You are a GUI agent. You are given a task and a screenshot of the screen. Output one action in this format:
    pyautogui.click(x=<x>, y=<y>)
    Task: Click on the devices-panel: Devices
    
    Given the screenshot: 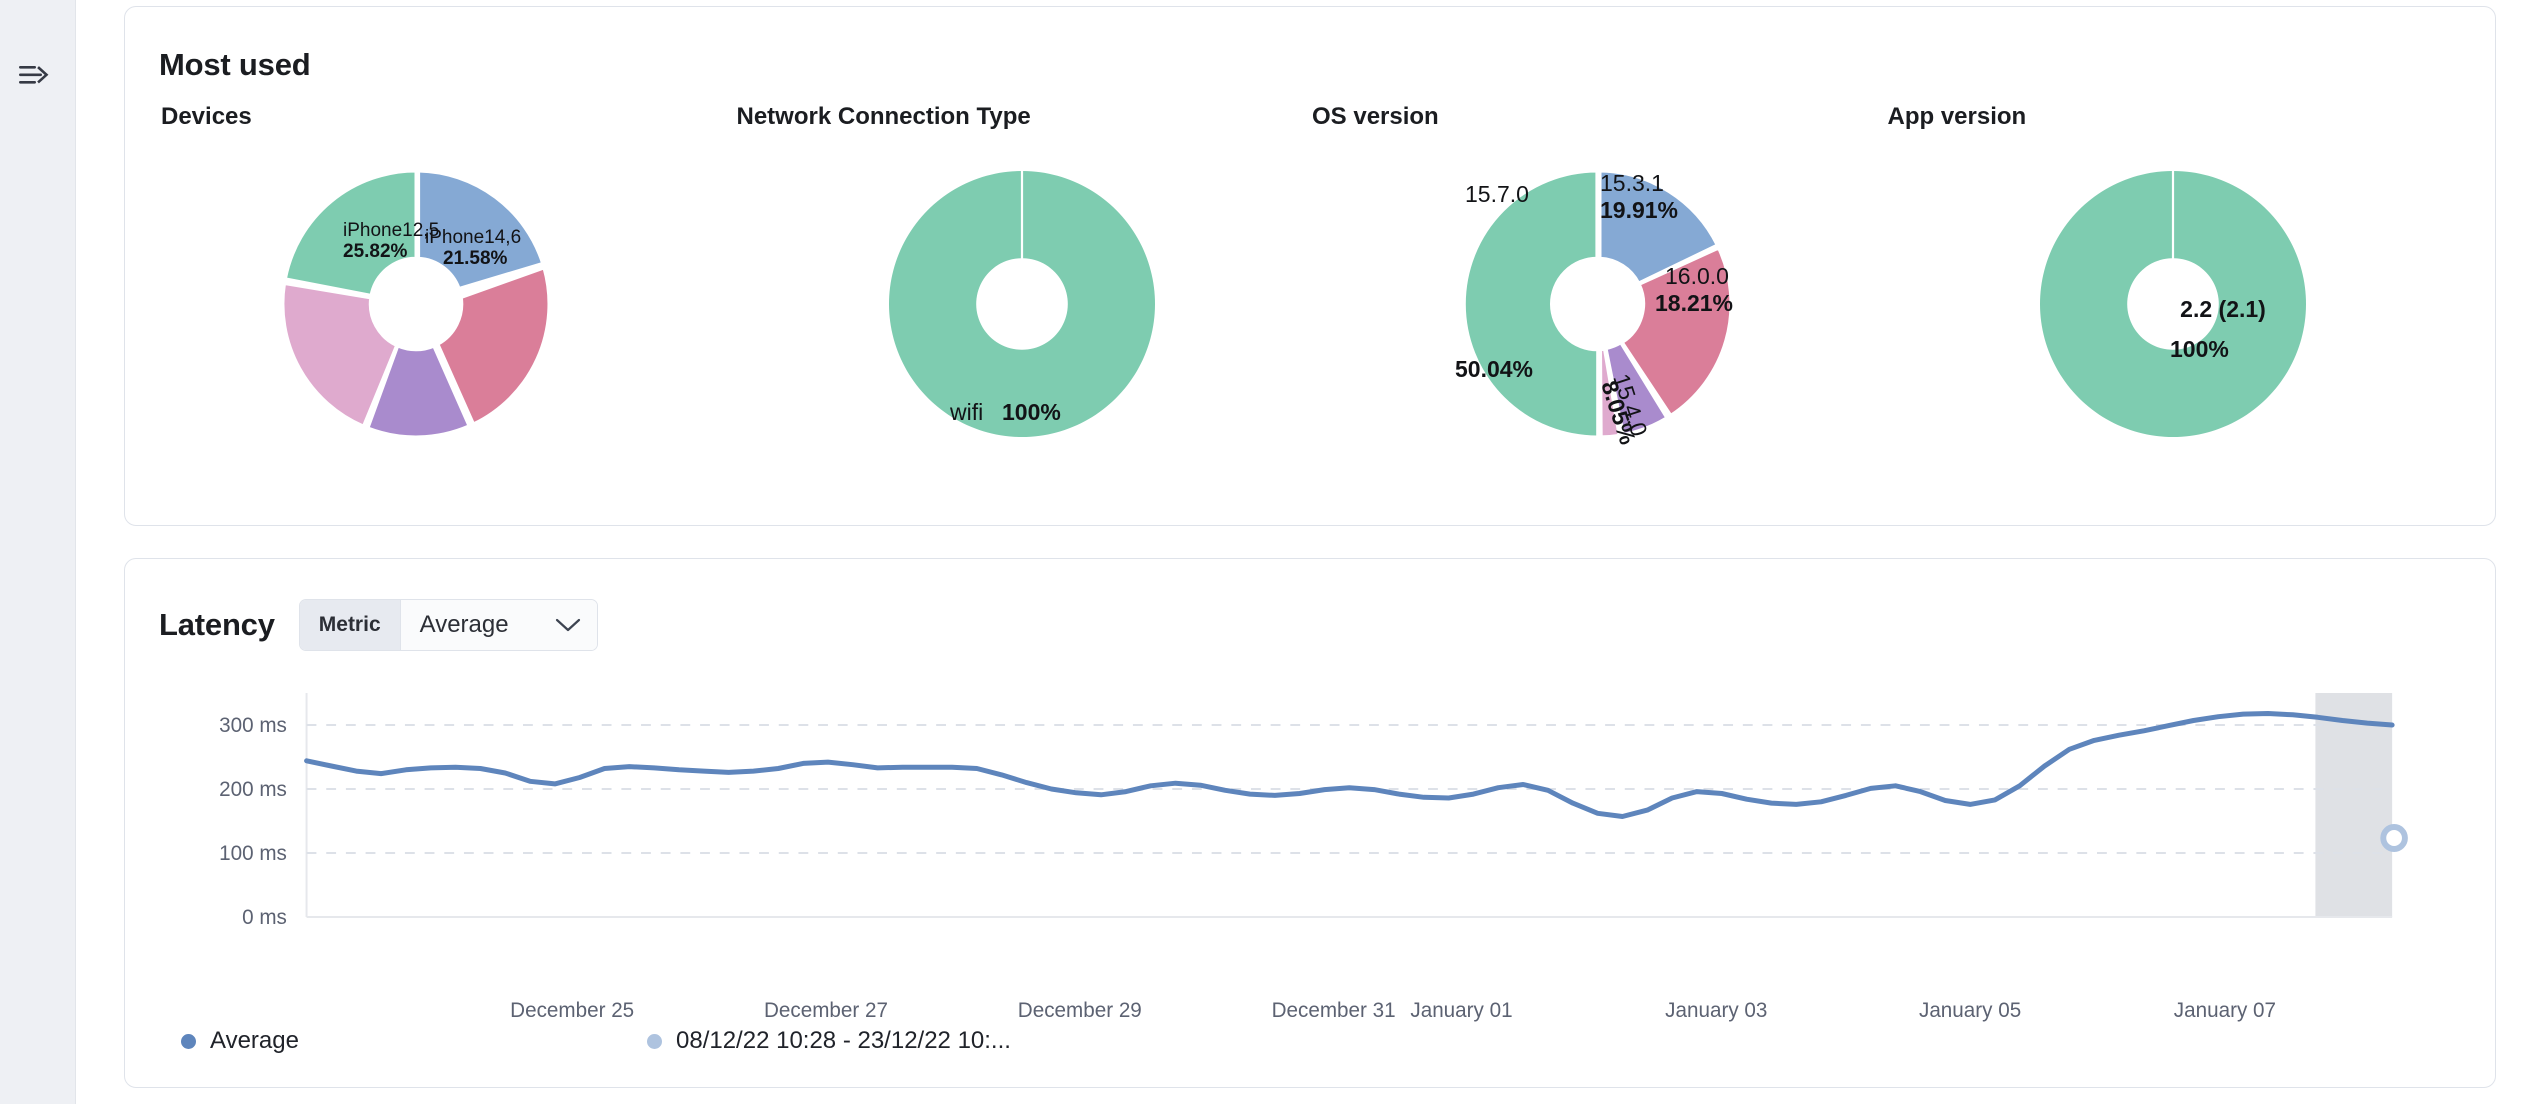 What is the action you would take?
    pyautogui.click(x=447, y=286)
    